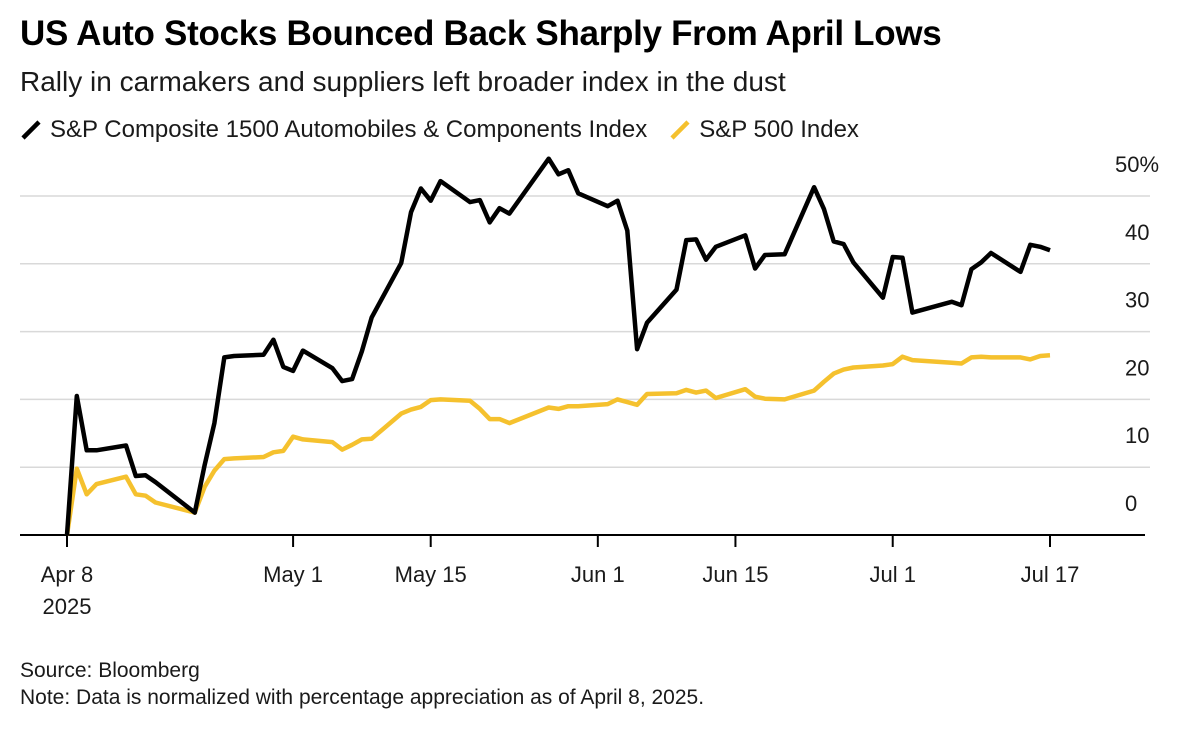 This screenshot has width=1200, height=733. Describe the element at coordinates (1137, 232) in the screenshot. I see `y-tick-label-40: 40` at that location.